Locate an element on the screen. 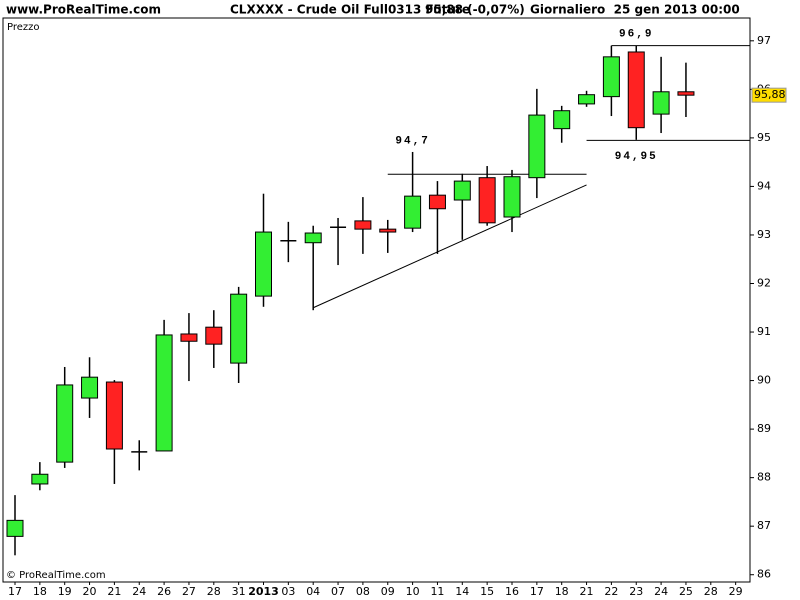 This screenshot has height=600, width=800. y-tick-label: 86 is located at coordinates (764, 574).